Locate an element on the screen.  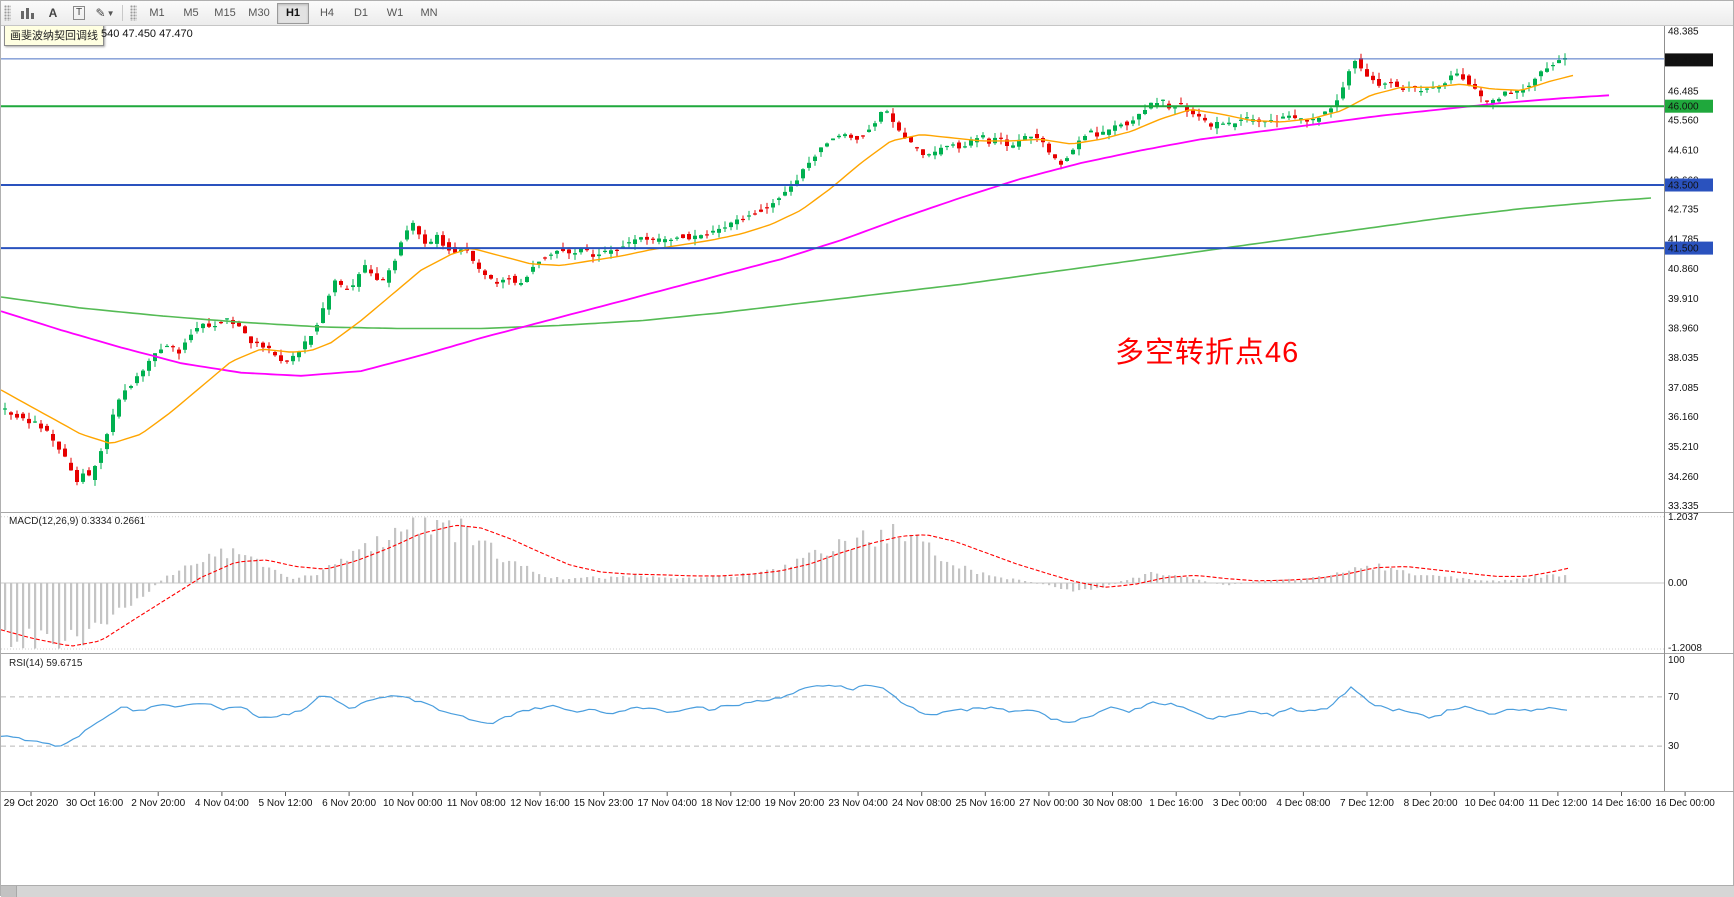
timeframe-button-m30: M30 is located at coordinates (259, 13).